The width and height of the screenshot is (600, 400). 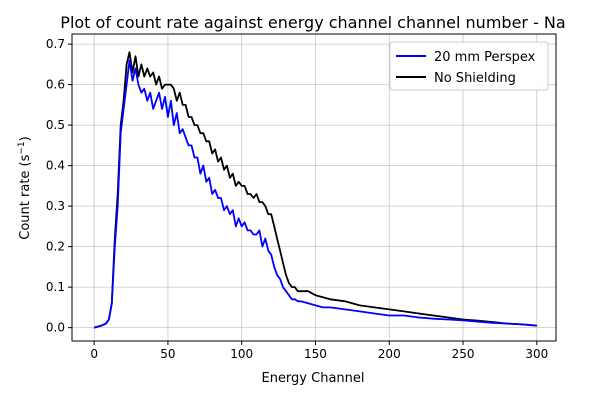 What do you see at coordinates (55, 166) in the screenshot?
I see `y-tick-label: 0.4` at bounding box center [55, 166].